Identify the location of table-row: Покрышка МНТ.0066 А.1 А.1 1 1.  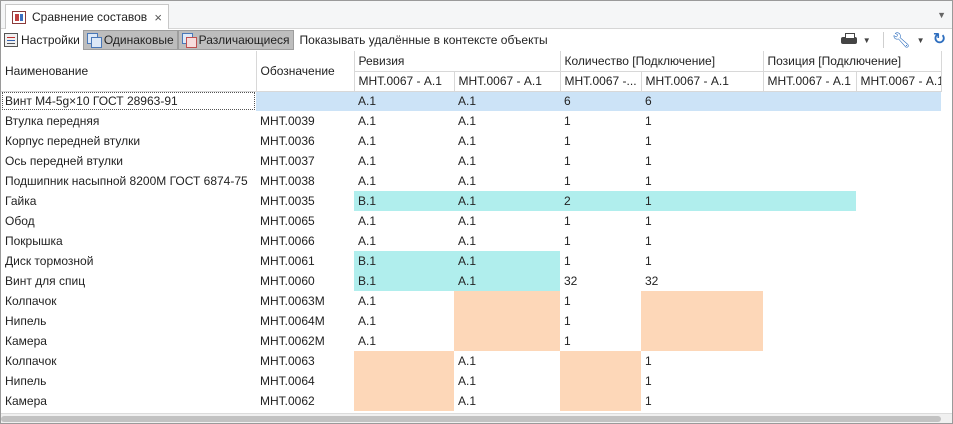
(471, 241).